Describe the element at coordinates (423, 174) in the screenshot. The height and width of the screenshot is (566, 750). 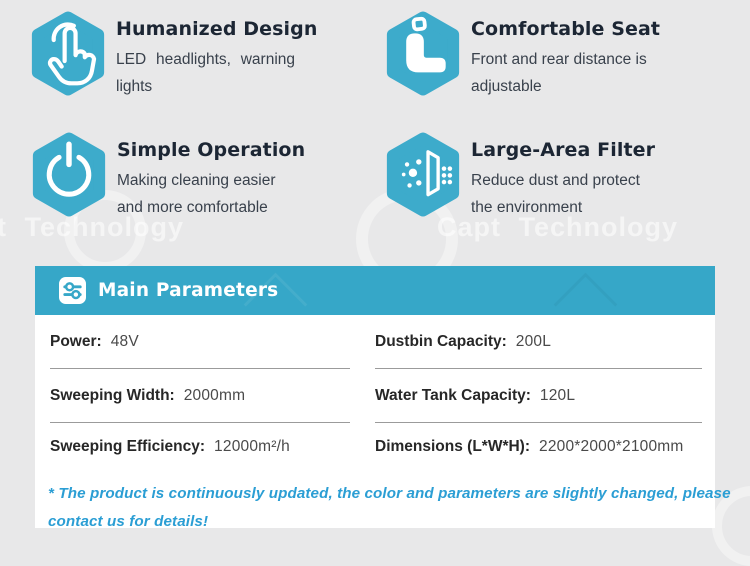
I see `filter-icon` at that location.